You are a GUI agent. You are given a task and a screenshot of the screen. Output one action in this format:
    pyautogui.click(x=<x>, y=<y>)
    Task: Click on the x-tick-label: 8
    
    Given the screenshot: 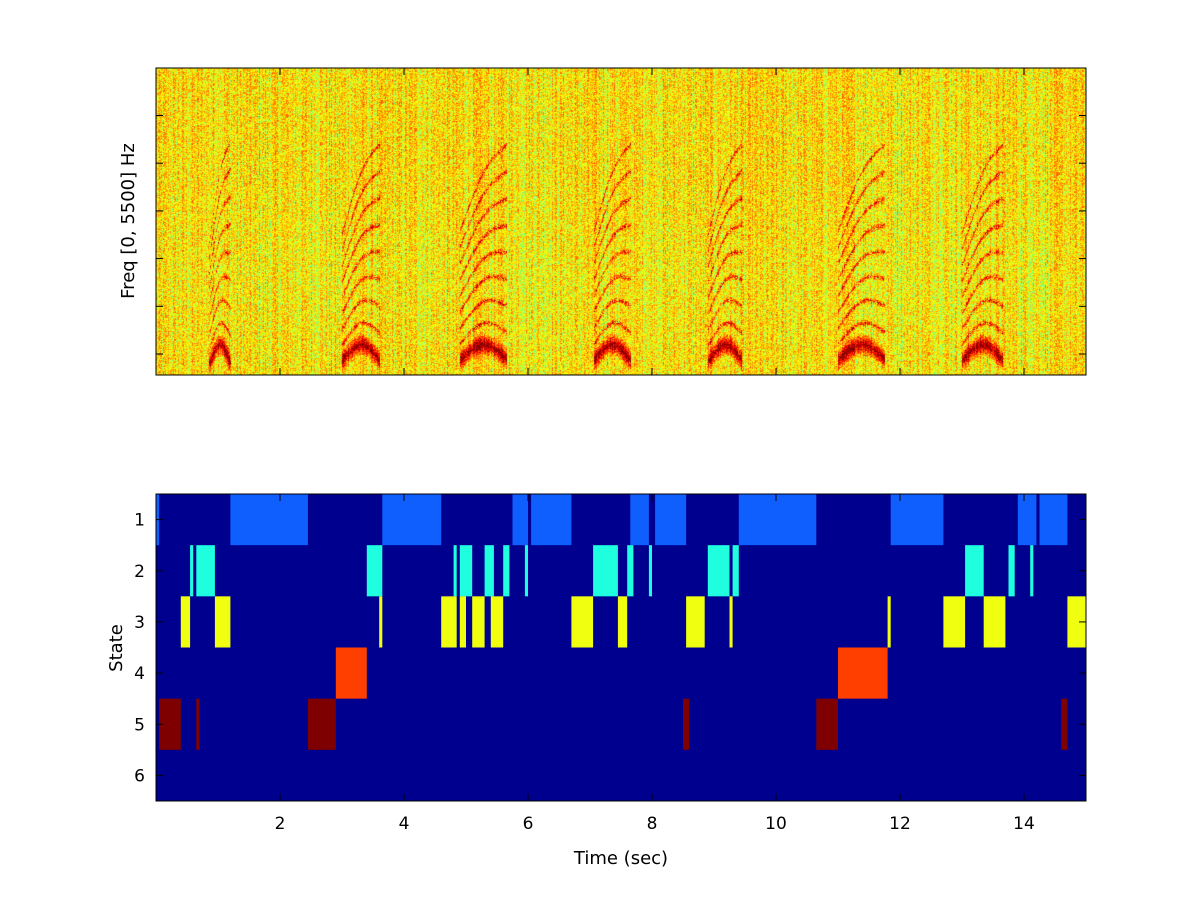 What is the action you would take?
    pyautogui.click(x=652, y=824)
    